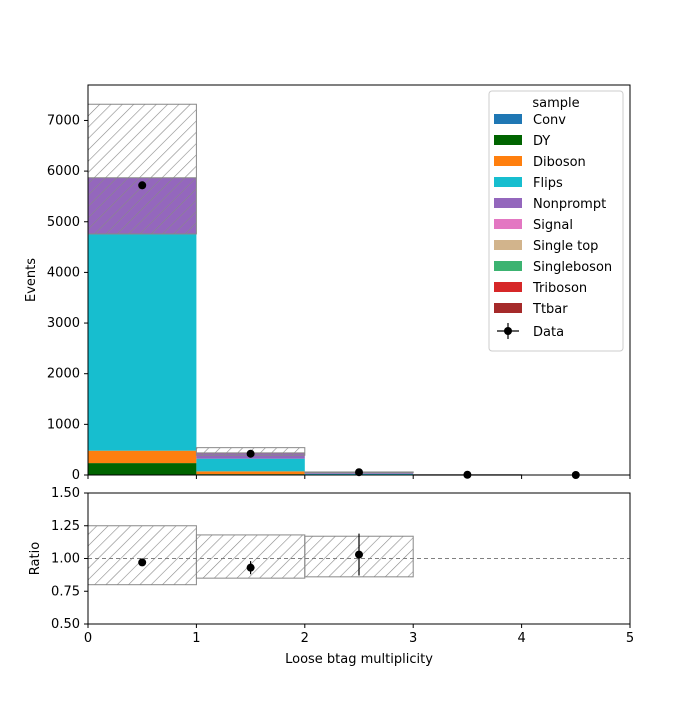  Describe the element at coordinates (565, 246) in the screenshot. I see `legend-label: Single top` at that location.